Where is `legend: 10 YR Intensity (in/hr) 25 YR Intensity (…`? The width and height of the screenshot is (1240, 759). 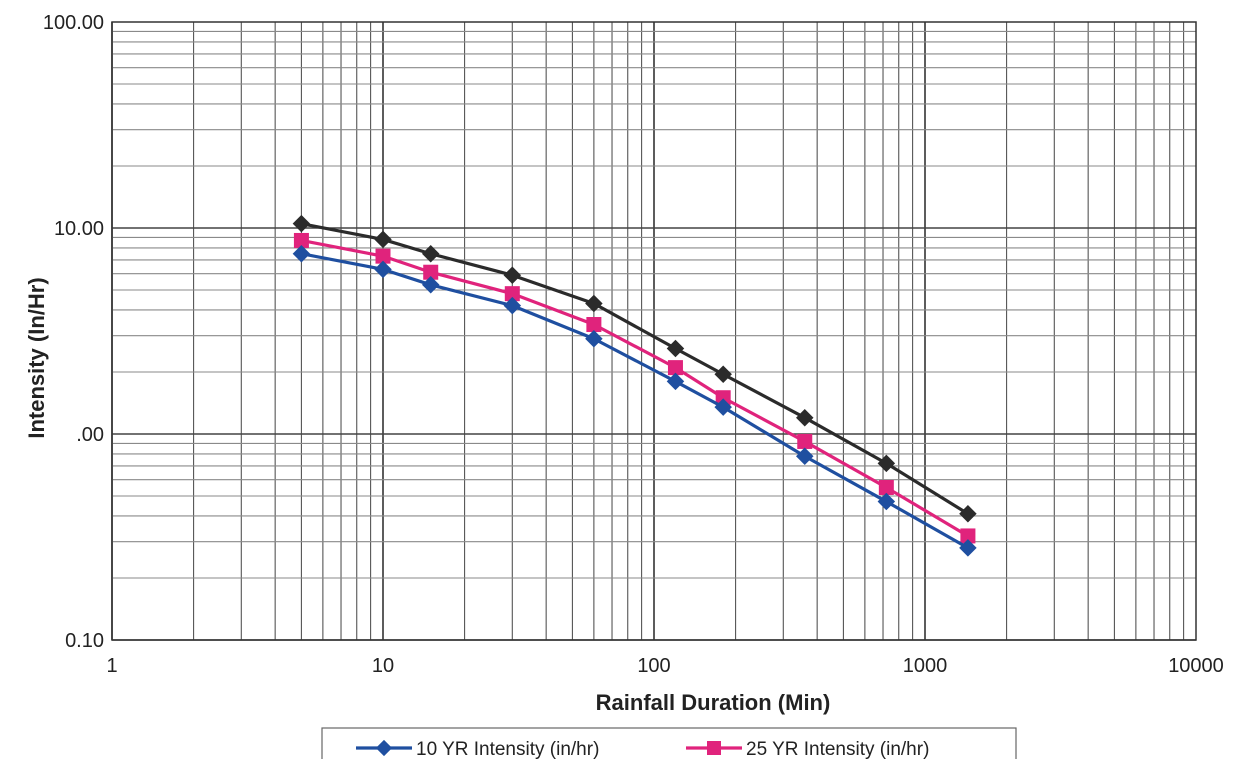
legend: 10 YR Intensity (in/hr) 25 YR Intensity (… is located at coordinates (669, 743).